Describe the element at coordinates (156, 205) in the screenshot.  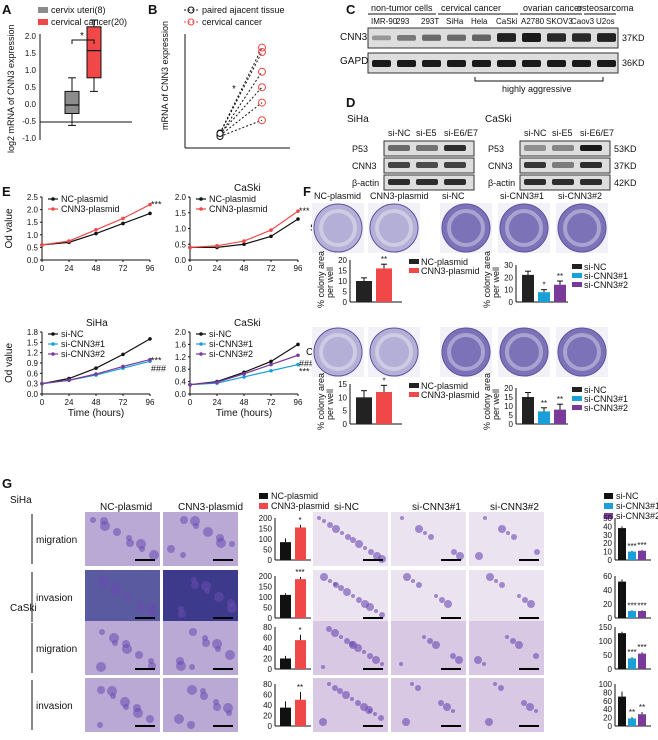
I see `sig-label: ***` at that location.